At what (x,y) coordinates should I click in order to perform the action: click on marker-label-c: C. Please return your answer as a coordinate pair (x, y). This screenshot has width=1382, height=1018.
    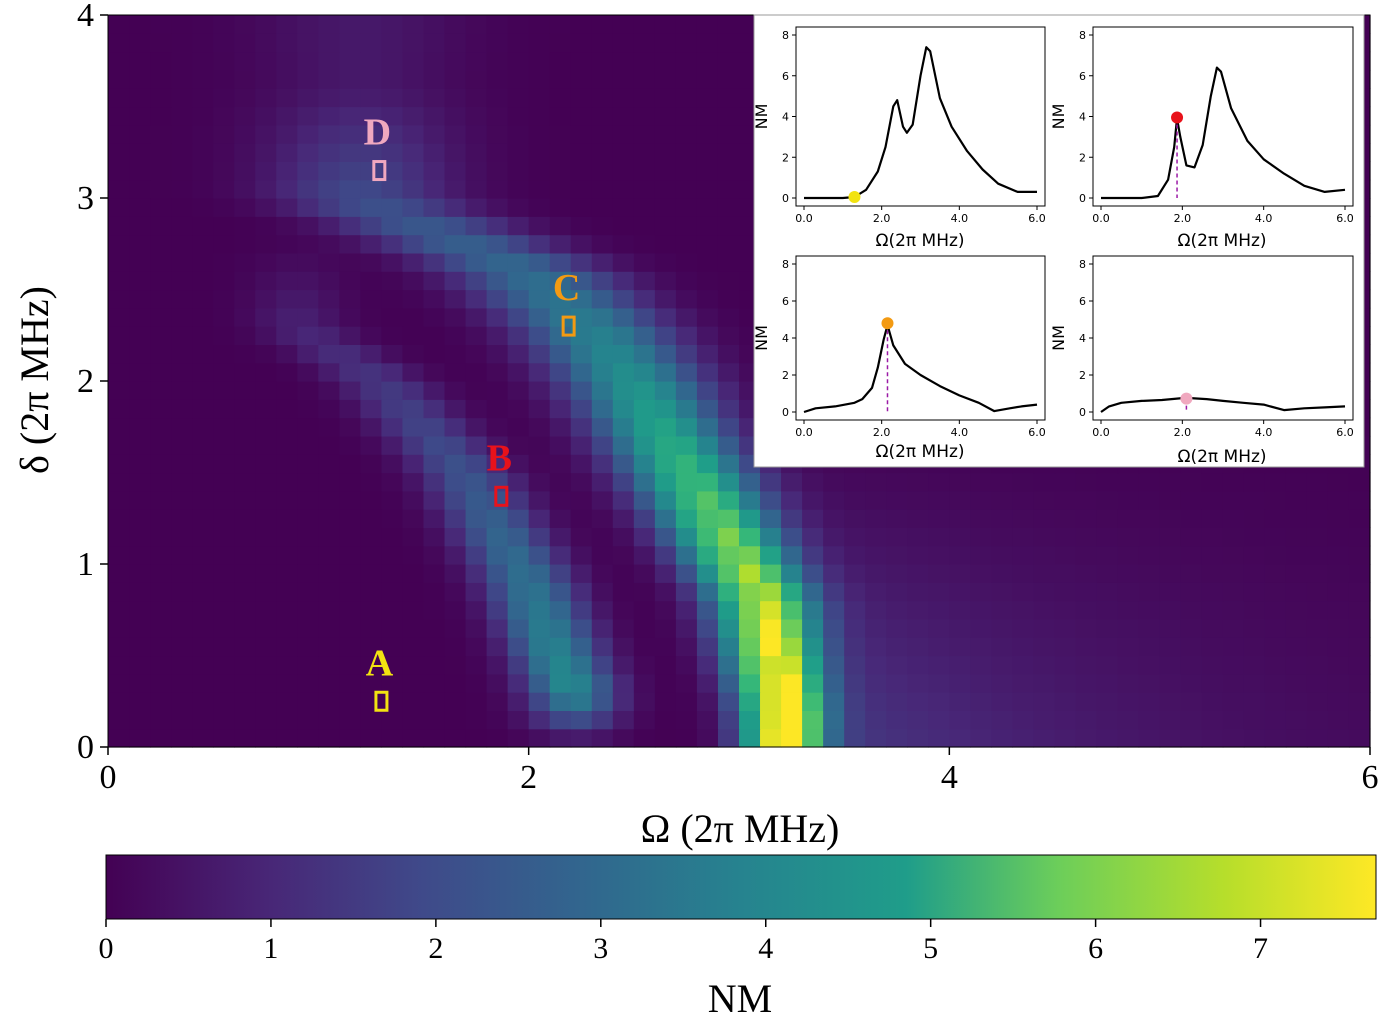
    Looking at the image, I should click on (566, 288).